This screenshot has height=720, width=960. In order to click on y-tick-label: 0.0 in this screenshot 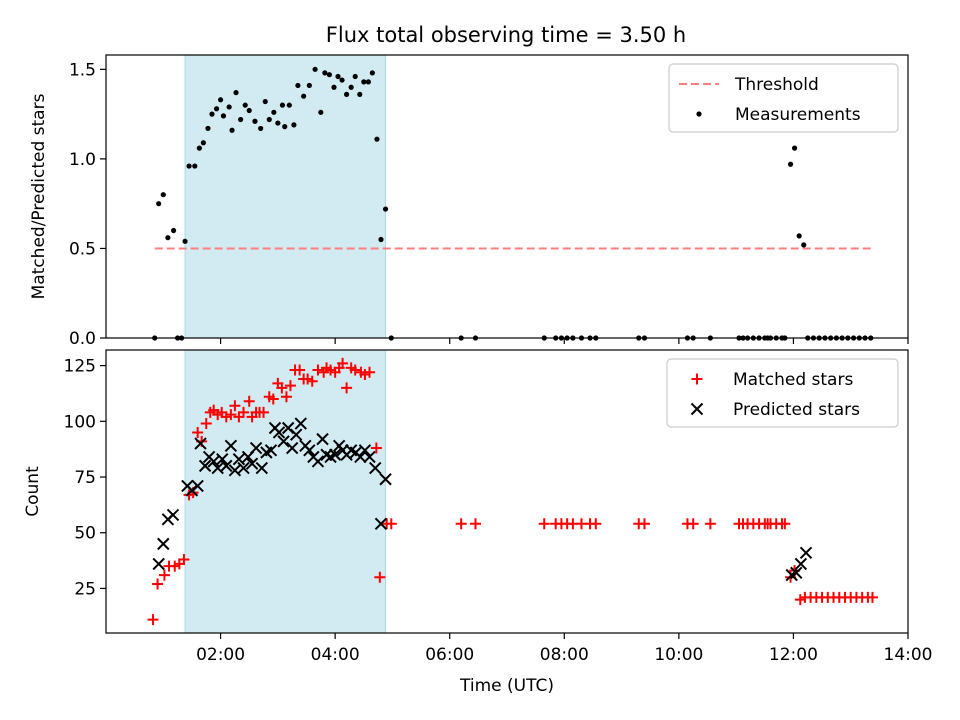, I will do `click(82, 339)`.